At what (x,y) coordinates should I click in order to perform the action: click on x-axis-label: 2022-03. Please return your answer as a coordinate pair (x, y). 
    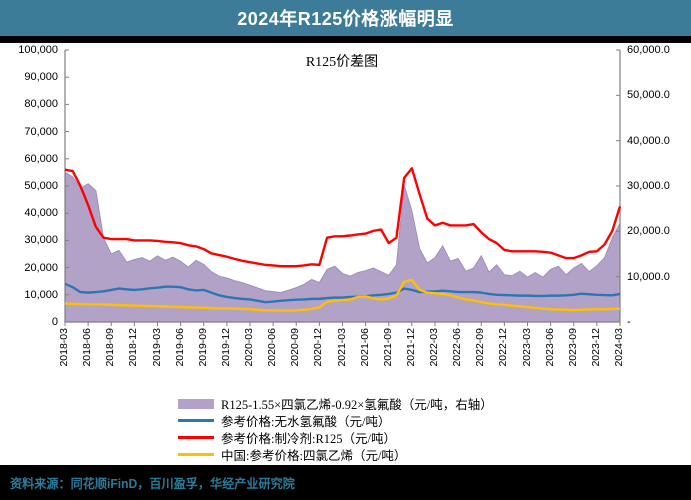
    Looking at the image, I should click on (434, 347).